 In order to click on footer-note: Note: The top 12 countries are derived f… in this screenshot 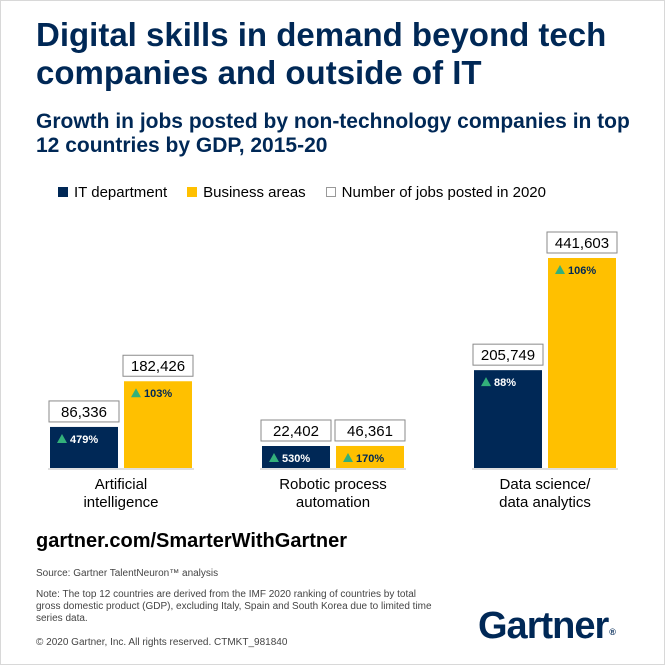, I will do `click(234, 606)`.